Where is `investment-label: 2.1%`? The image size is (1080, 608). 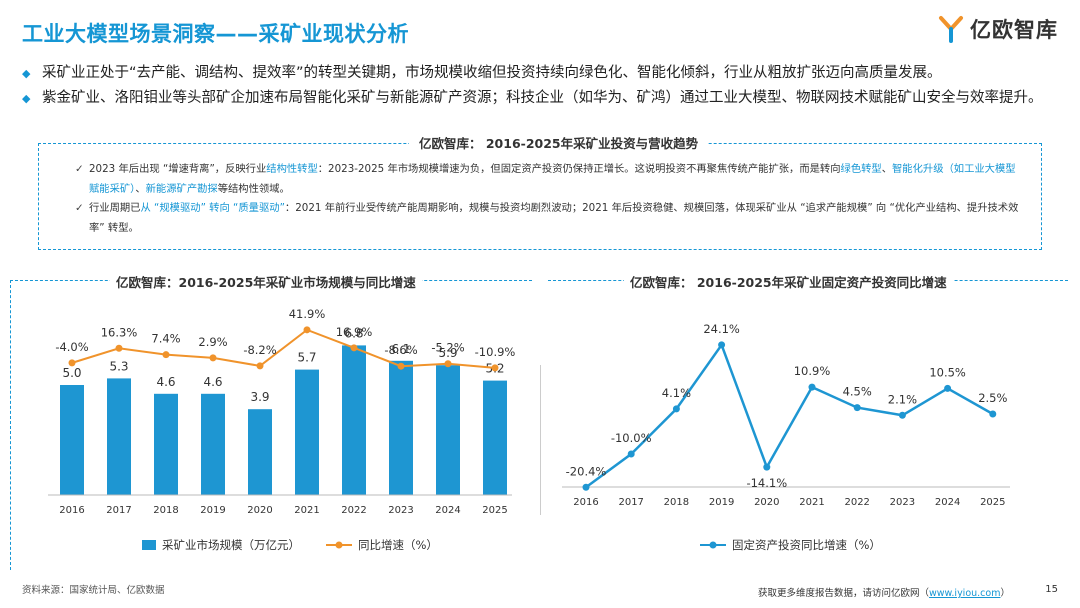 investment-label: 2.1% is located at coordinates (902, 399).